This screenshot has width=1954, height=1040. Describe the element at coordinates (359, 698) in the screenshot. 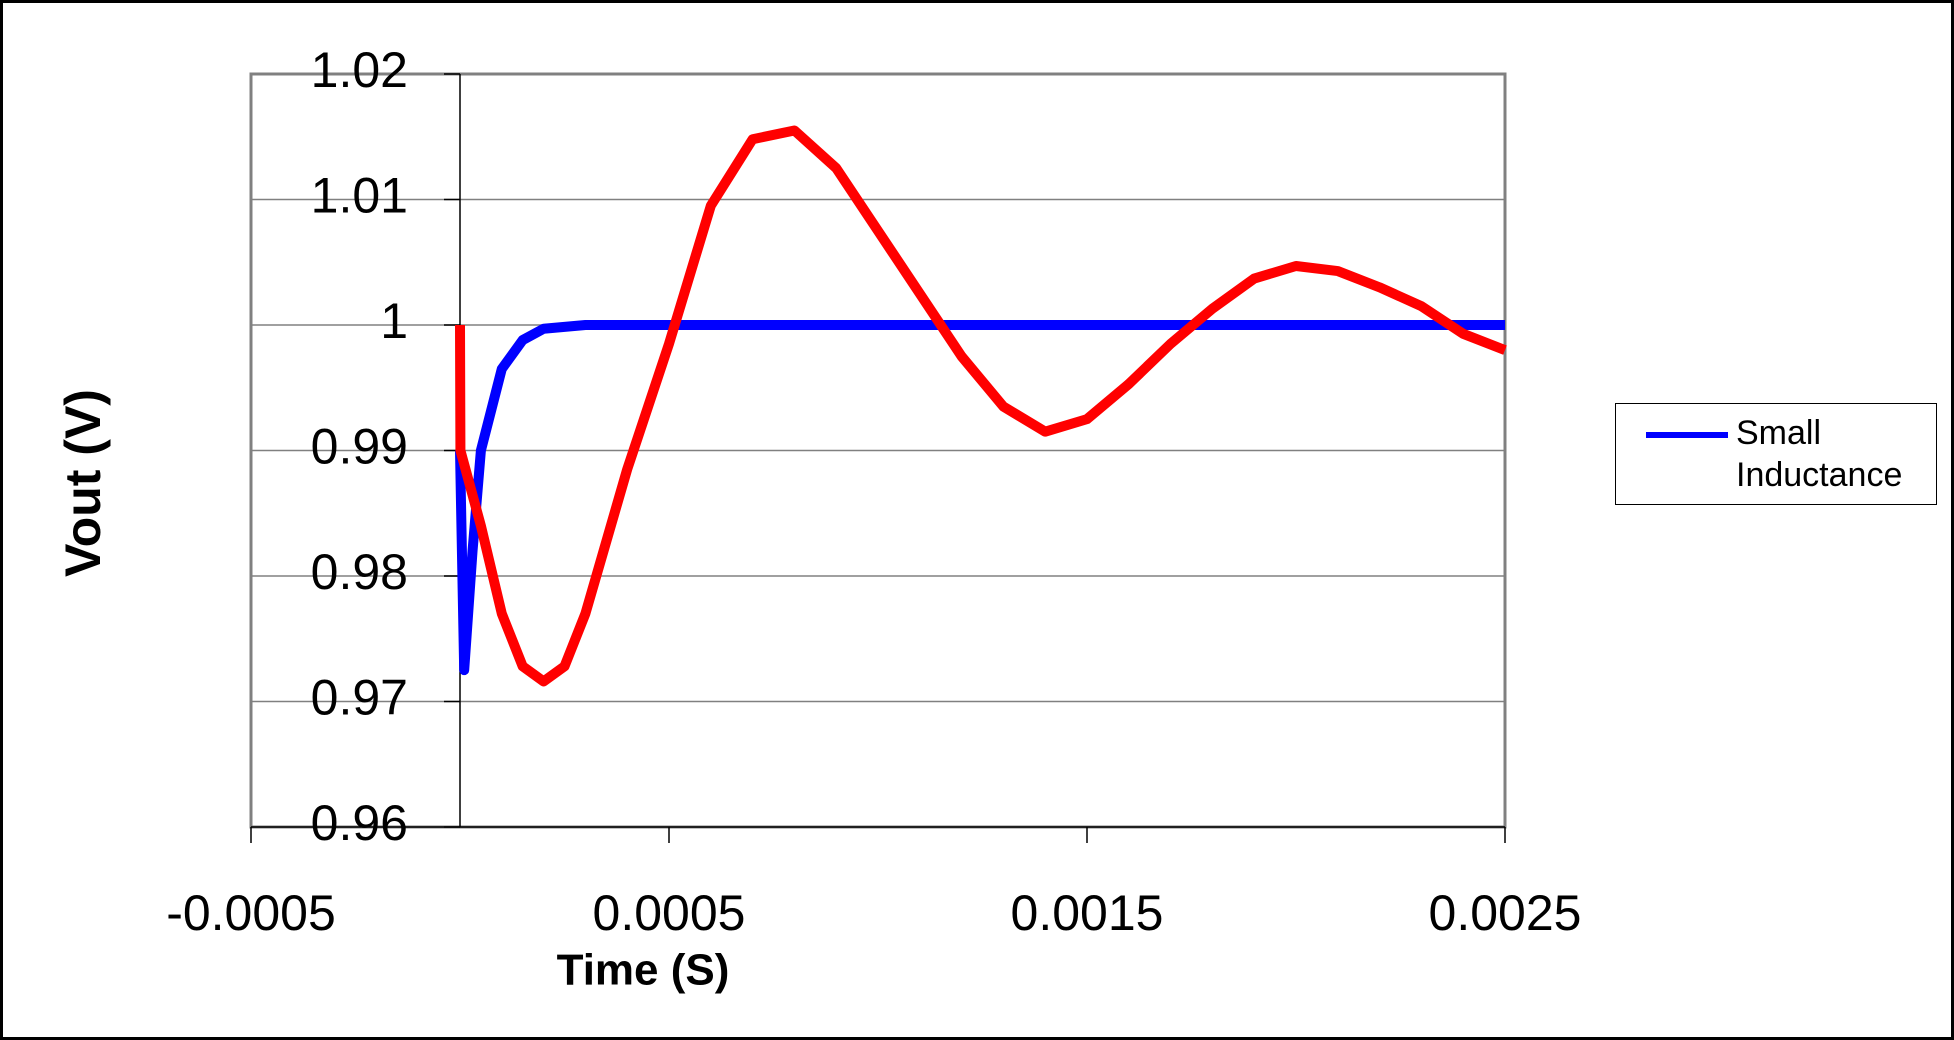

I see `y-tick-label: 0.97` at that location.